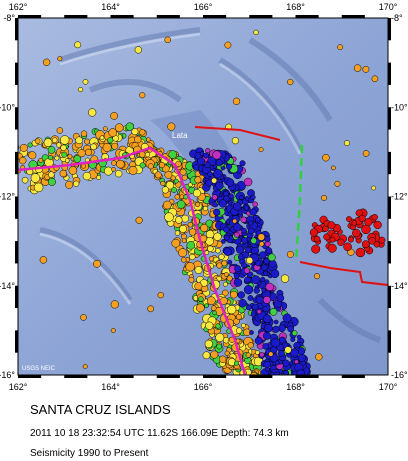 This screenshot has width=408, height=461. I want to click on y-tick-label: -8°, so click(9, 18).